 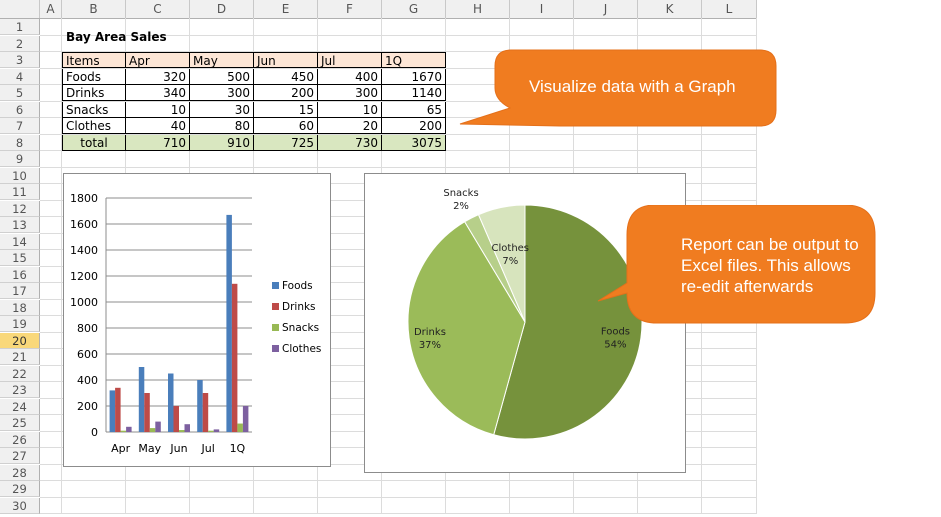 I want to click on bar-drinks-jul, so click(x=205, y=412).